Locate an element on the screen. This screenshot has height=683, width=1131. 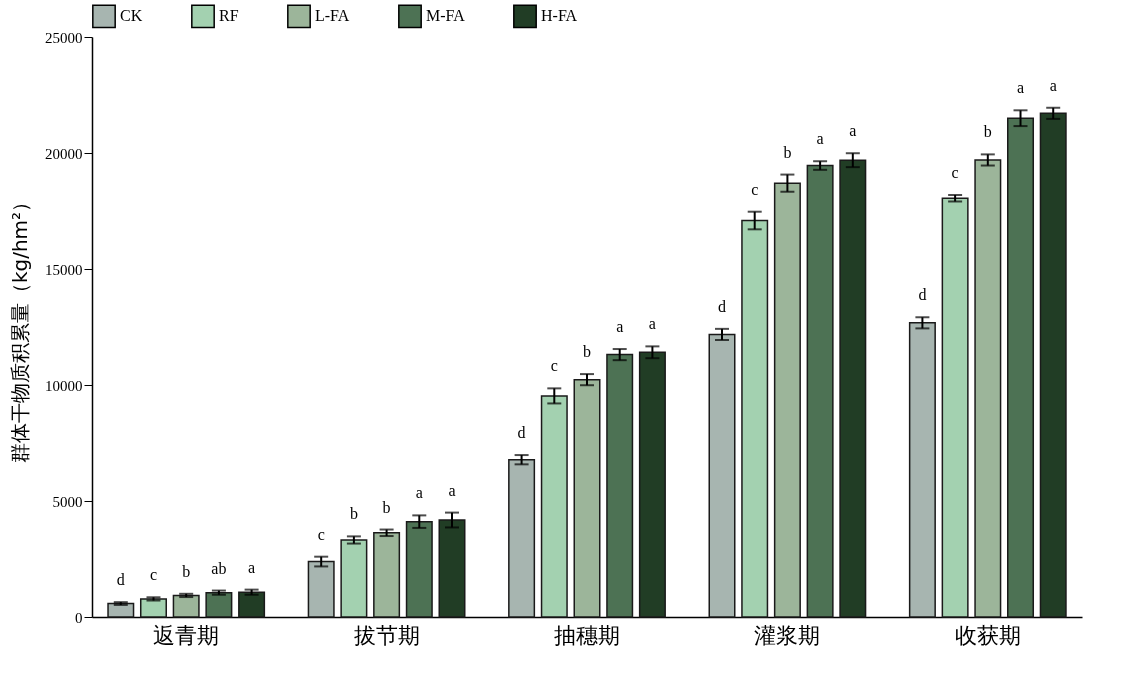
legend-label: L-FA is located at coordinates (332, 16).